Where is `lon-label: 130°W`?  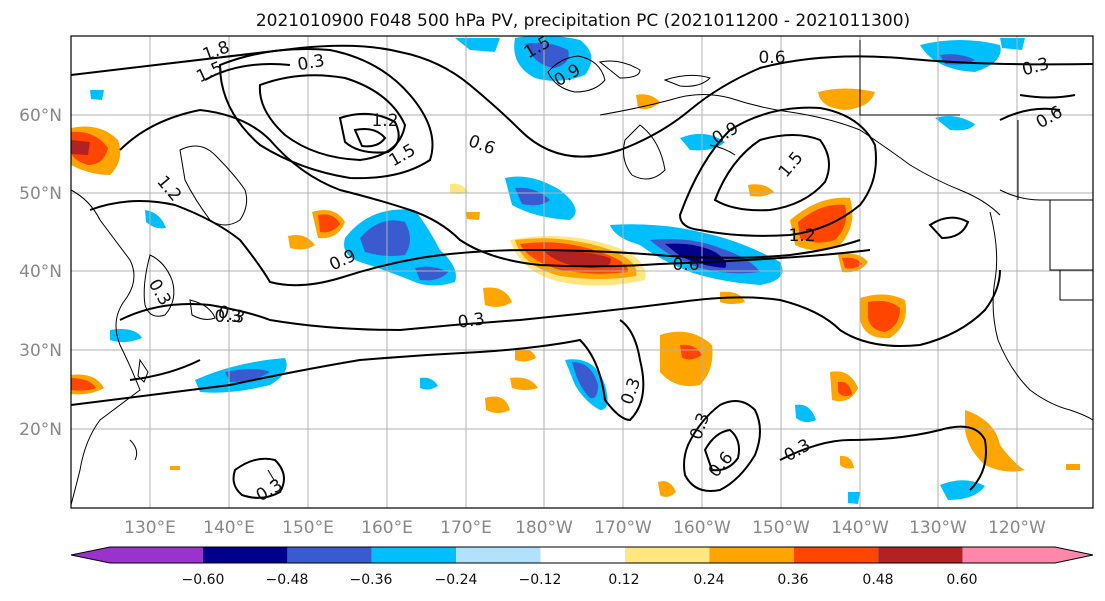
lon-label: 130°W is located at coordinates (938, 528).